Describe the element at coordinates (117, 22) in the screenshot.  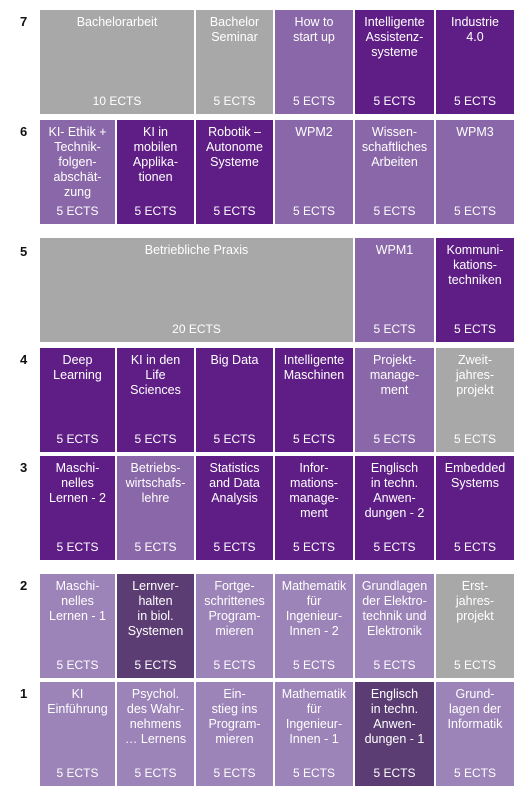
I see `module-title: Bachelorarbeit` at that location.